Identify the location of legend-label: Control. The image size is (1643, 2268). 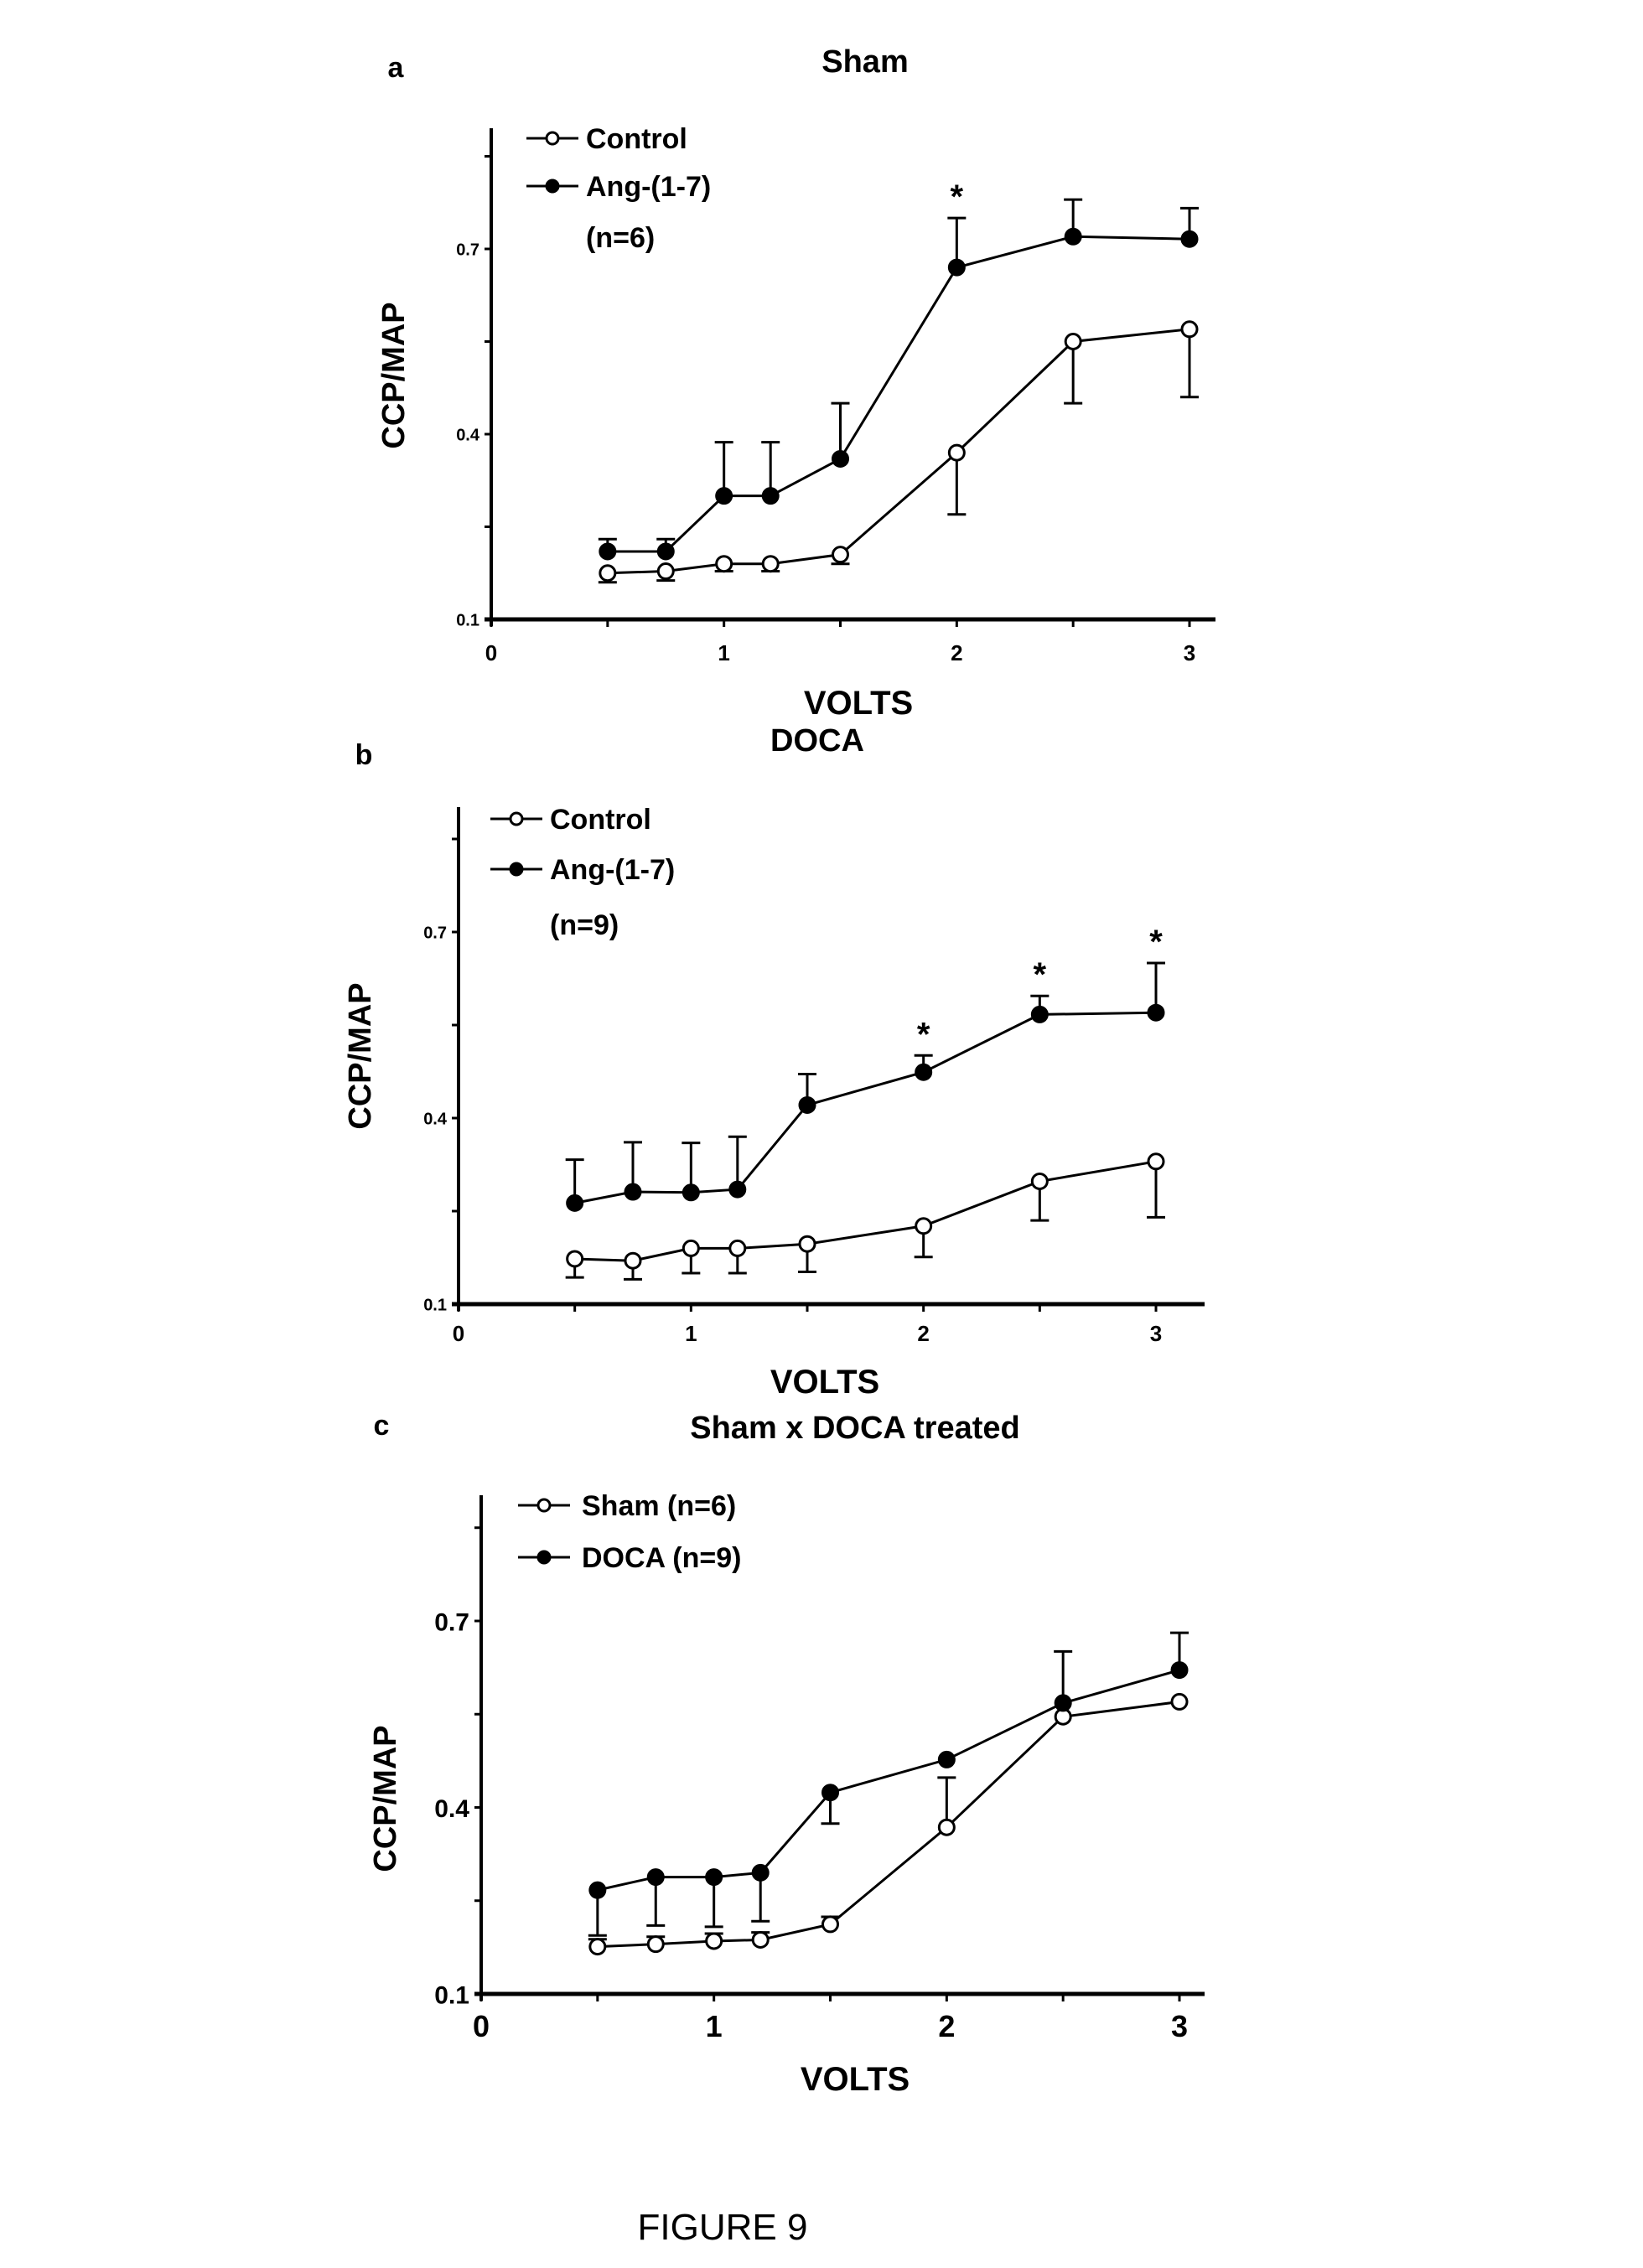
(636, 139).